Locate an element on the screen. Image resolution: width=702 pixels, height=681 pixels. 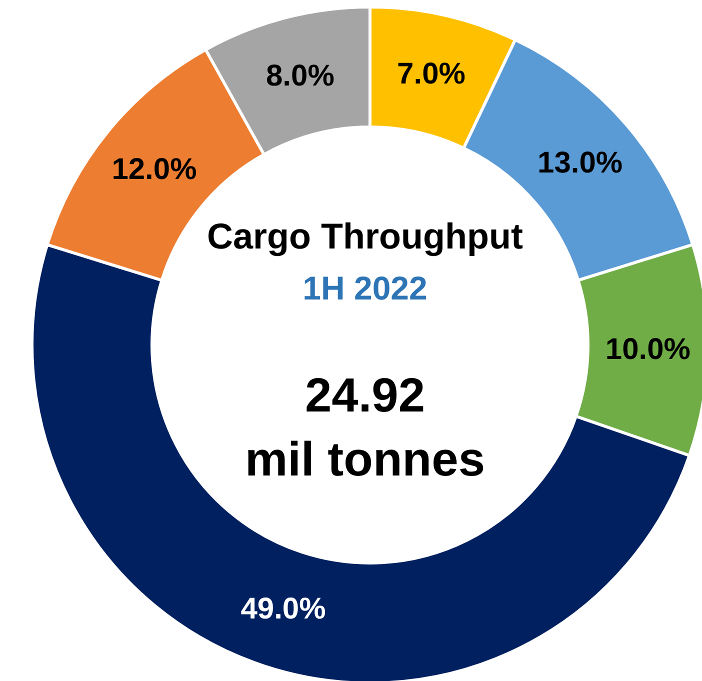
text: 1H 2022 is located at coordinates (365, 288).